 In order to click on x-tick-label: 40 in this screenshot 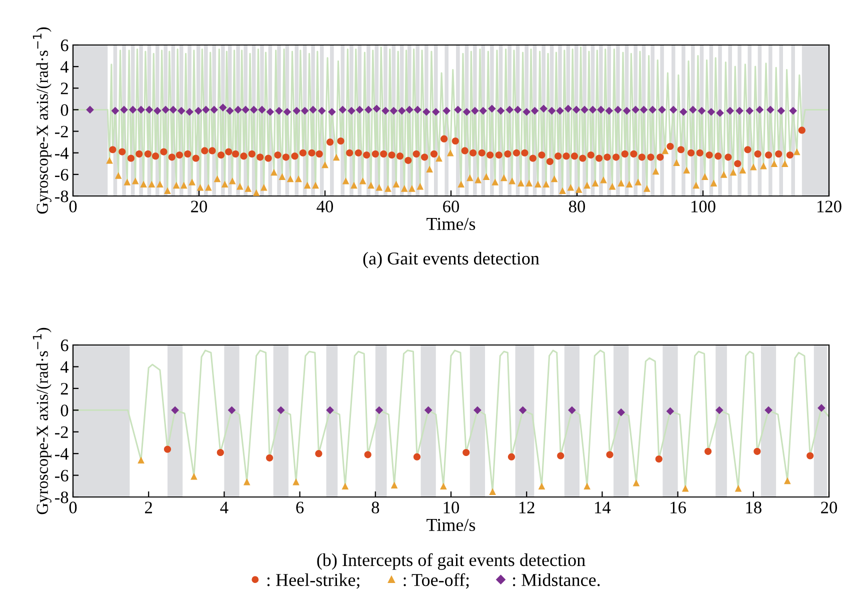, I will do `click(325, 206)`.